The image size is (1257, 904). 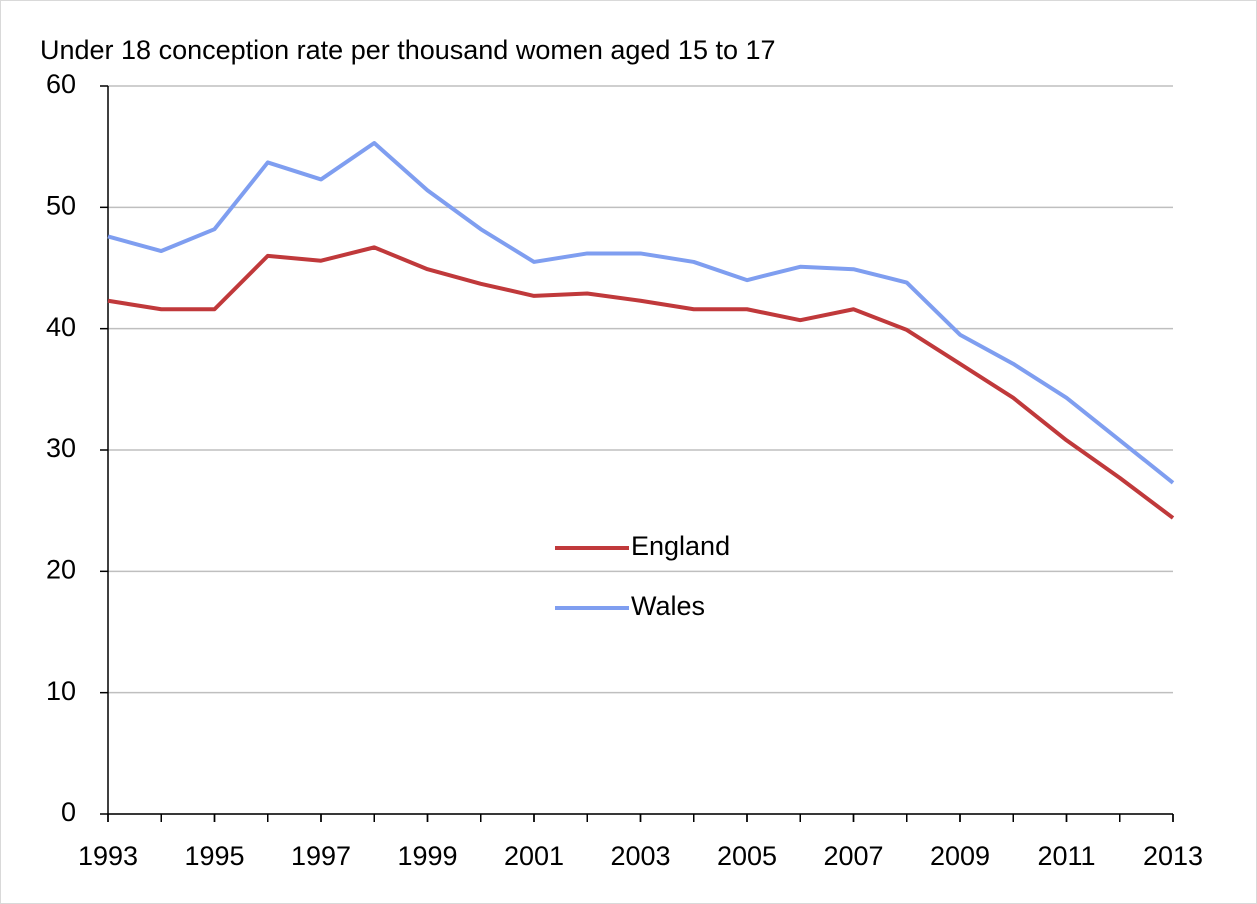 I want to click on x-tick-label: 2007, so click(x=853, y=856).